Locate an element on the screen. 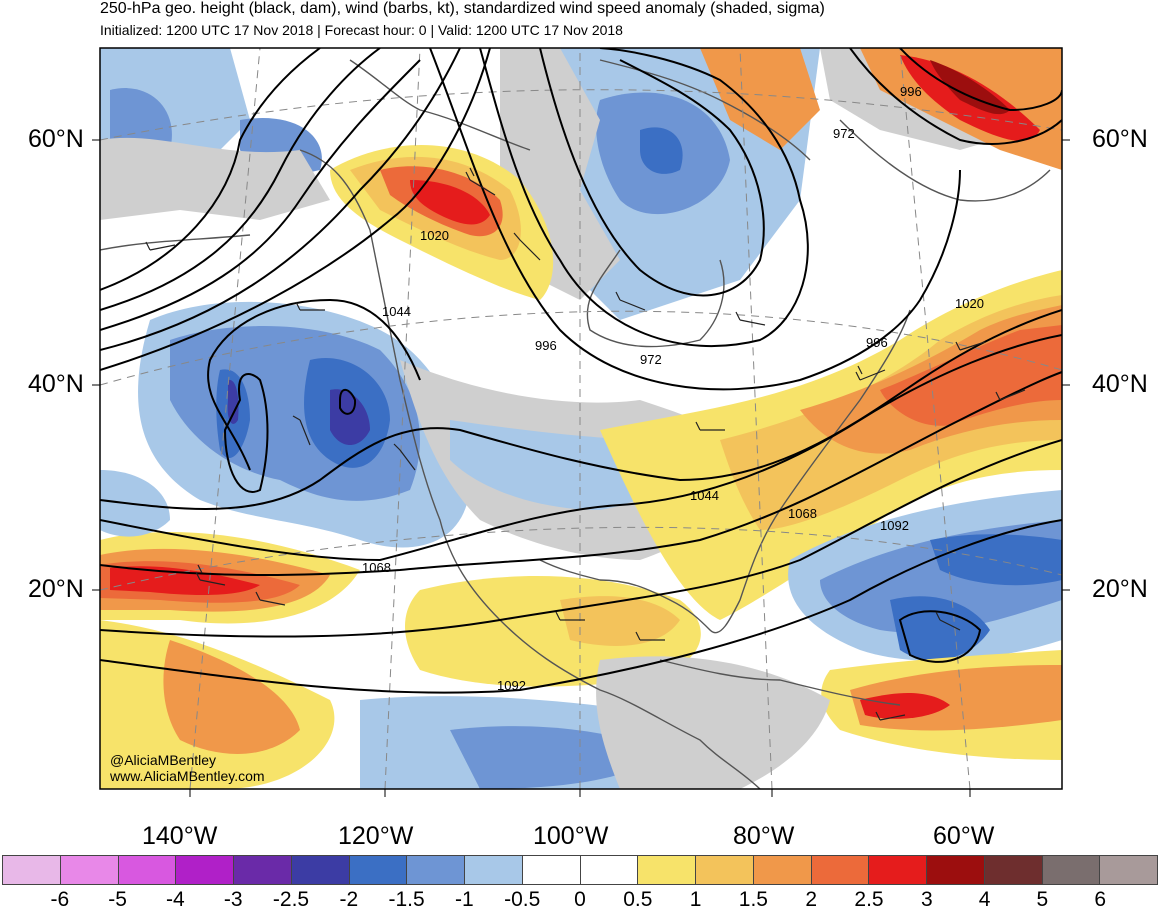 This screenshot has width=1160, height=912. colorbar-tick-label: 6 is located at coordinates (1100, 899).